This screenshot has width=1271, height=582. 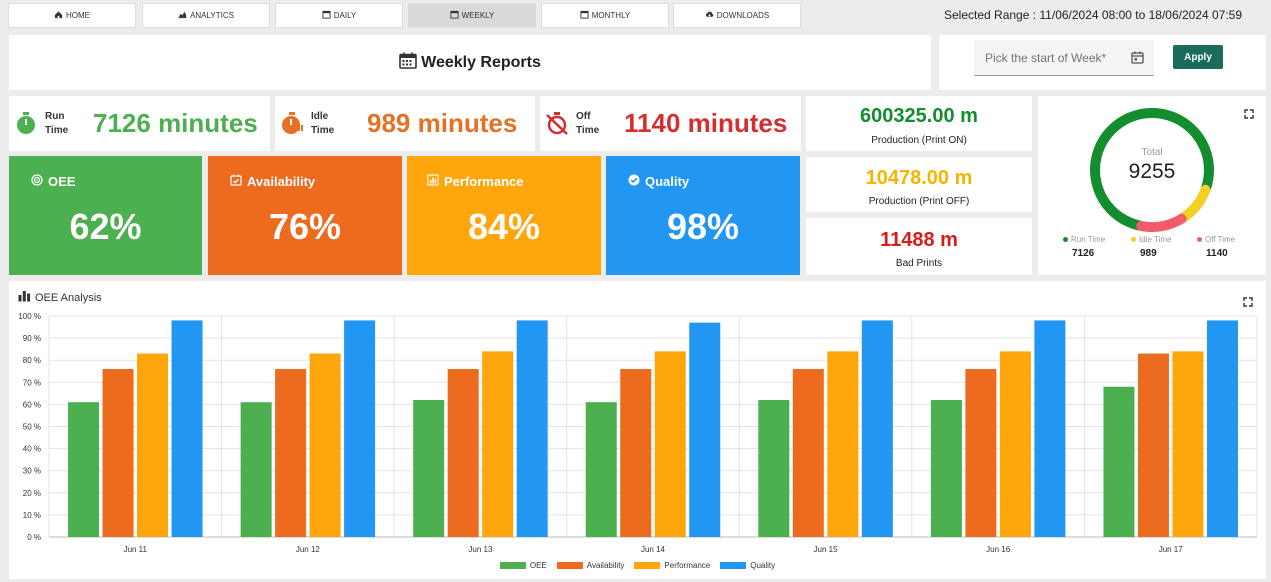 I want to click on nav-home: HOME, so click(x=72, y=15).